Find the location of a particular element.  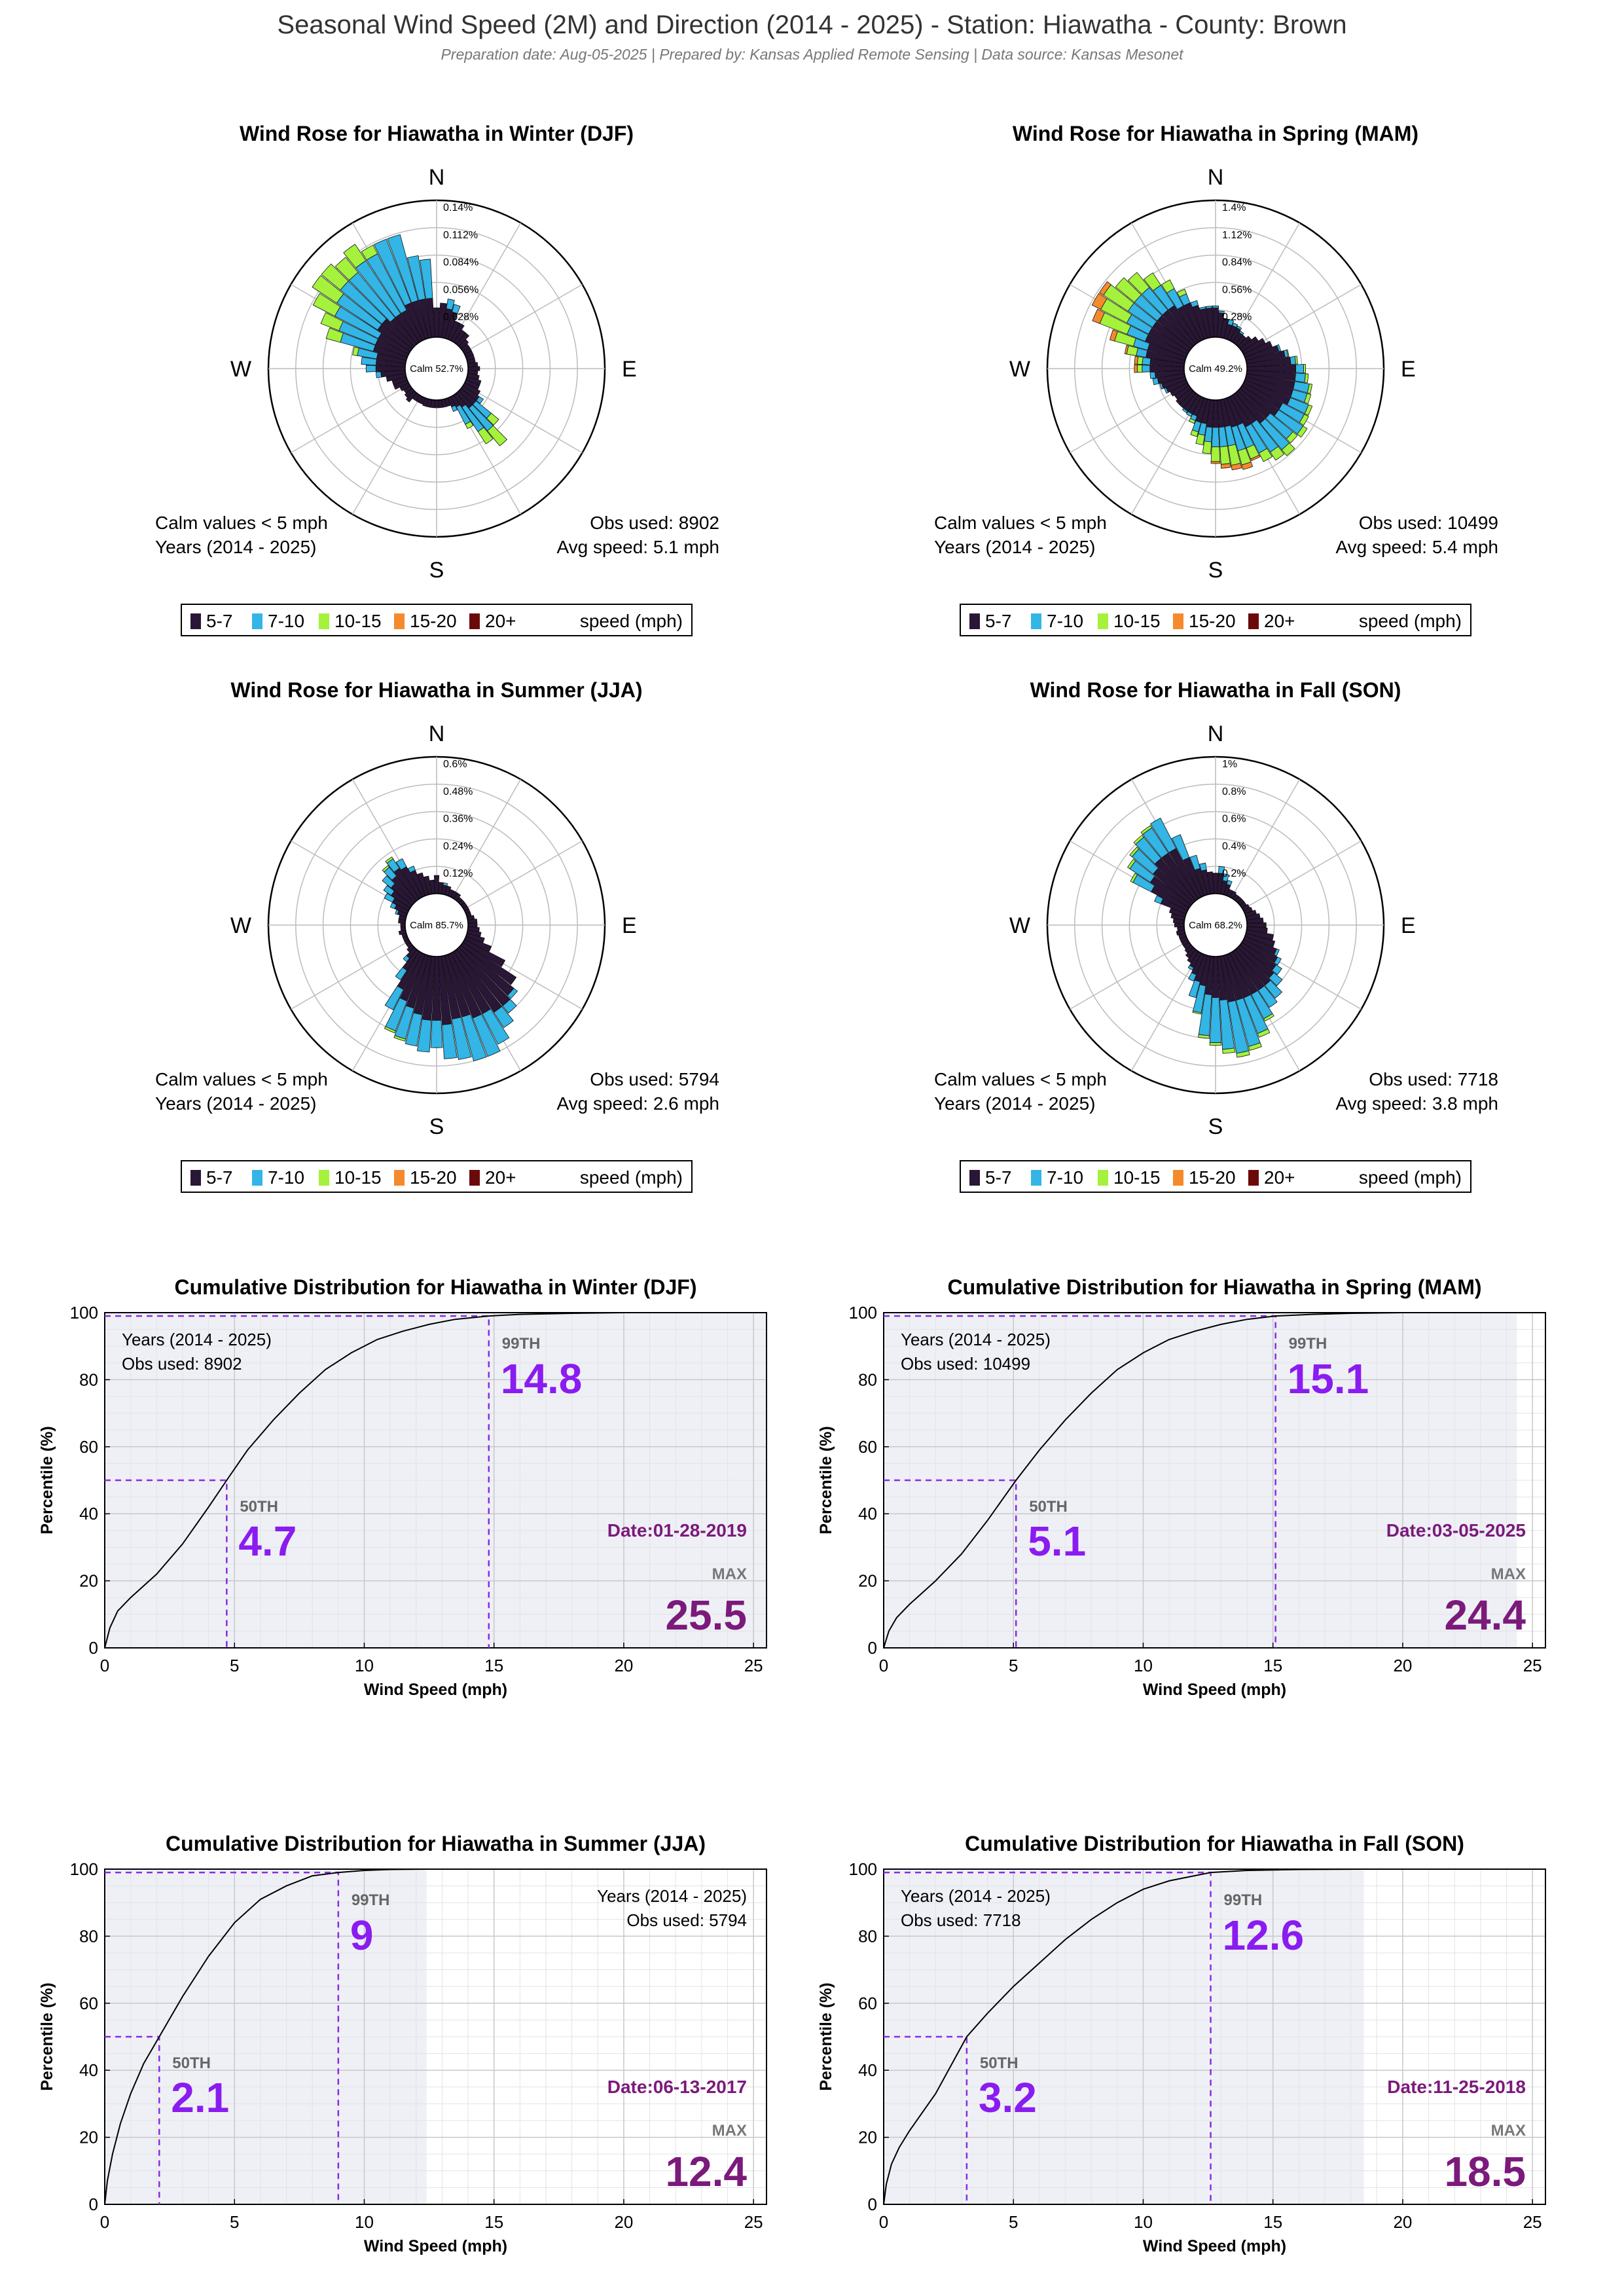

compass-w: W is located at coordinates (1019, 925).